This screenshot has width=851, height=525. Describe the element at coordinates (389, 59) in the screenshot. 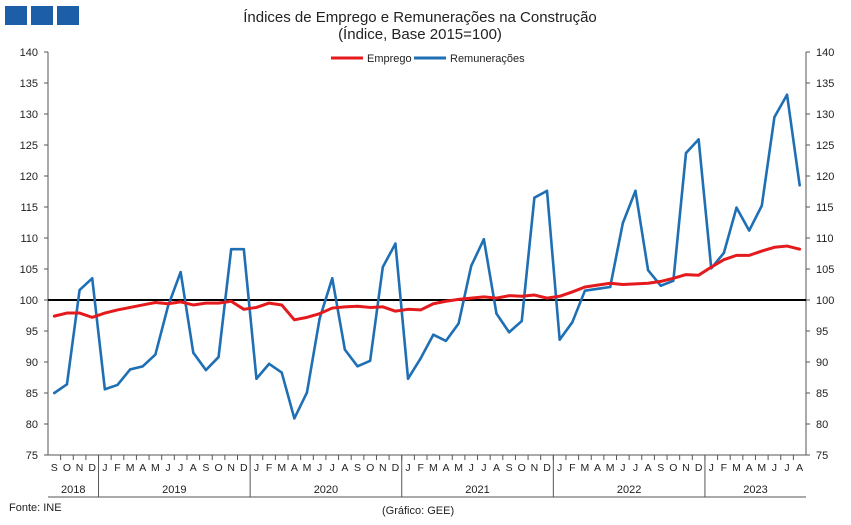

I see `legend-label-emprego: Emprego` at that location.